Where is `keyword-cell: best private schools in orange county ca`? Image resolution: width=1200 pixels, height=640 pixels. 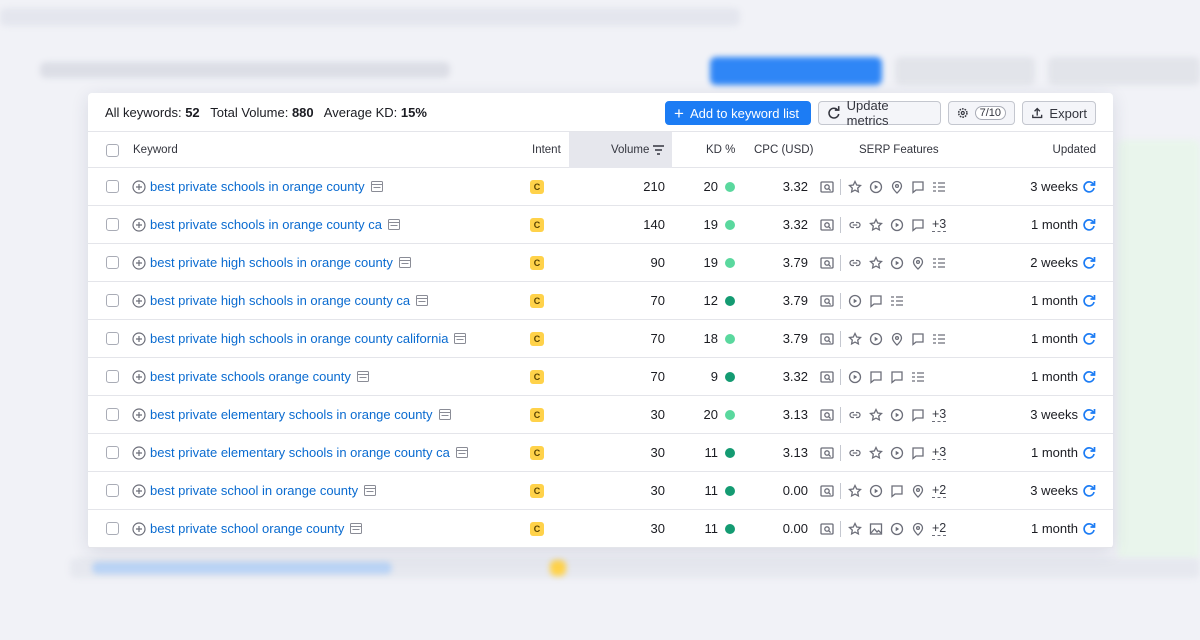
keyword-cell: best private schools in orange county ca is located at coordinates (275, 224).